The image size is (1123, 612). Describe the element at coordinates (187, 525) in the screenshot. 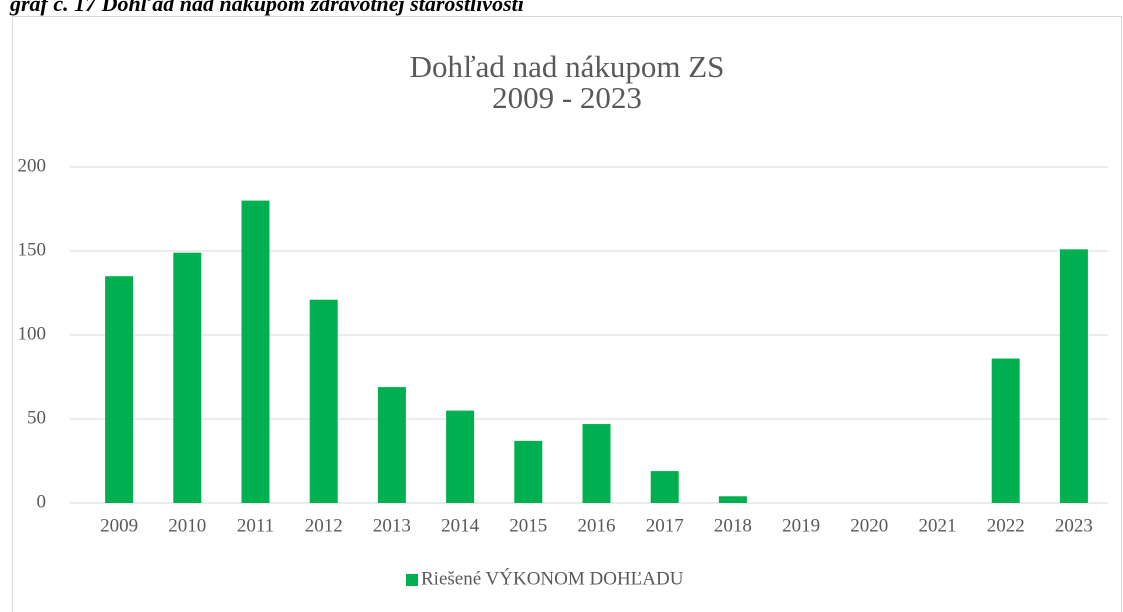

I see `x-tick-label: 2010` at that location.